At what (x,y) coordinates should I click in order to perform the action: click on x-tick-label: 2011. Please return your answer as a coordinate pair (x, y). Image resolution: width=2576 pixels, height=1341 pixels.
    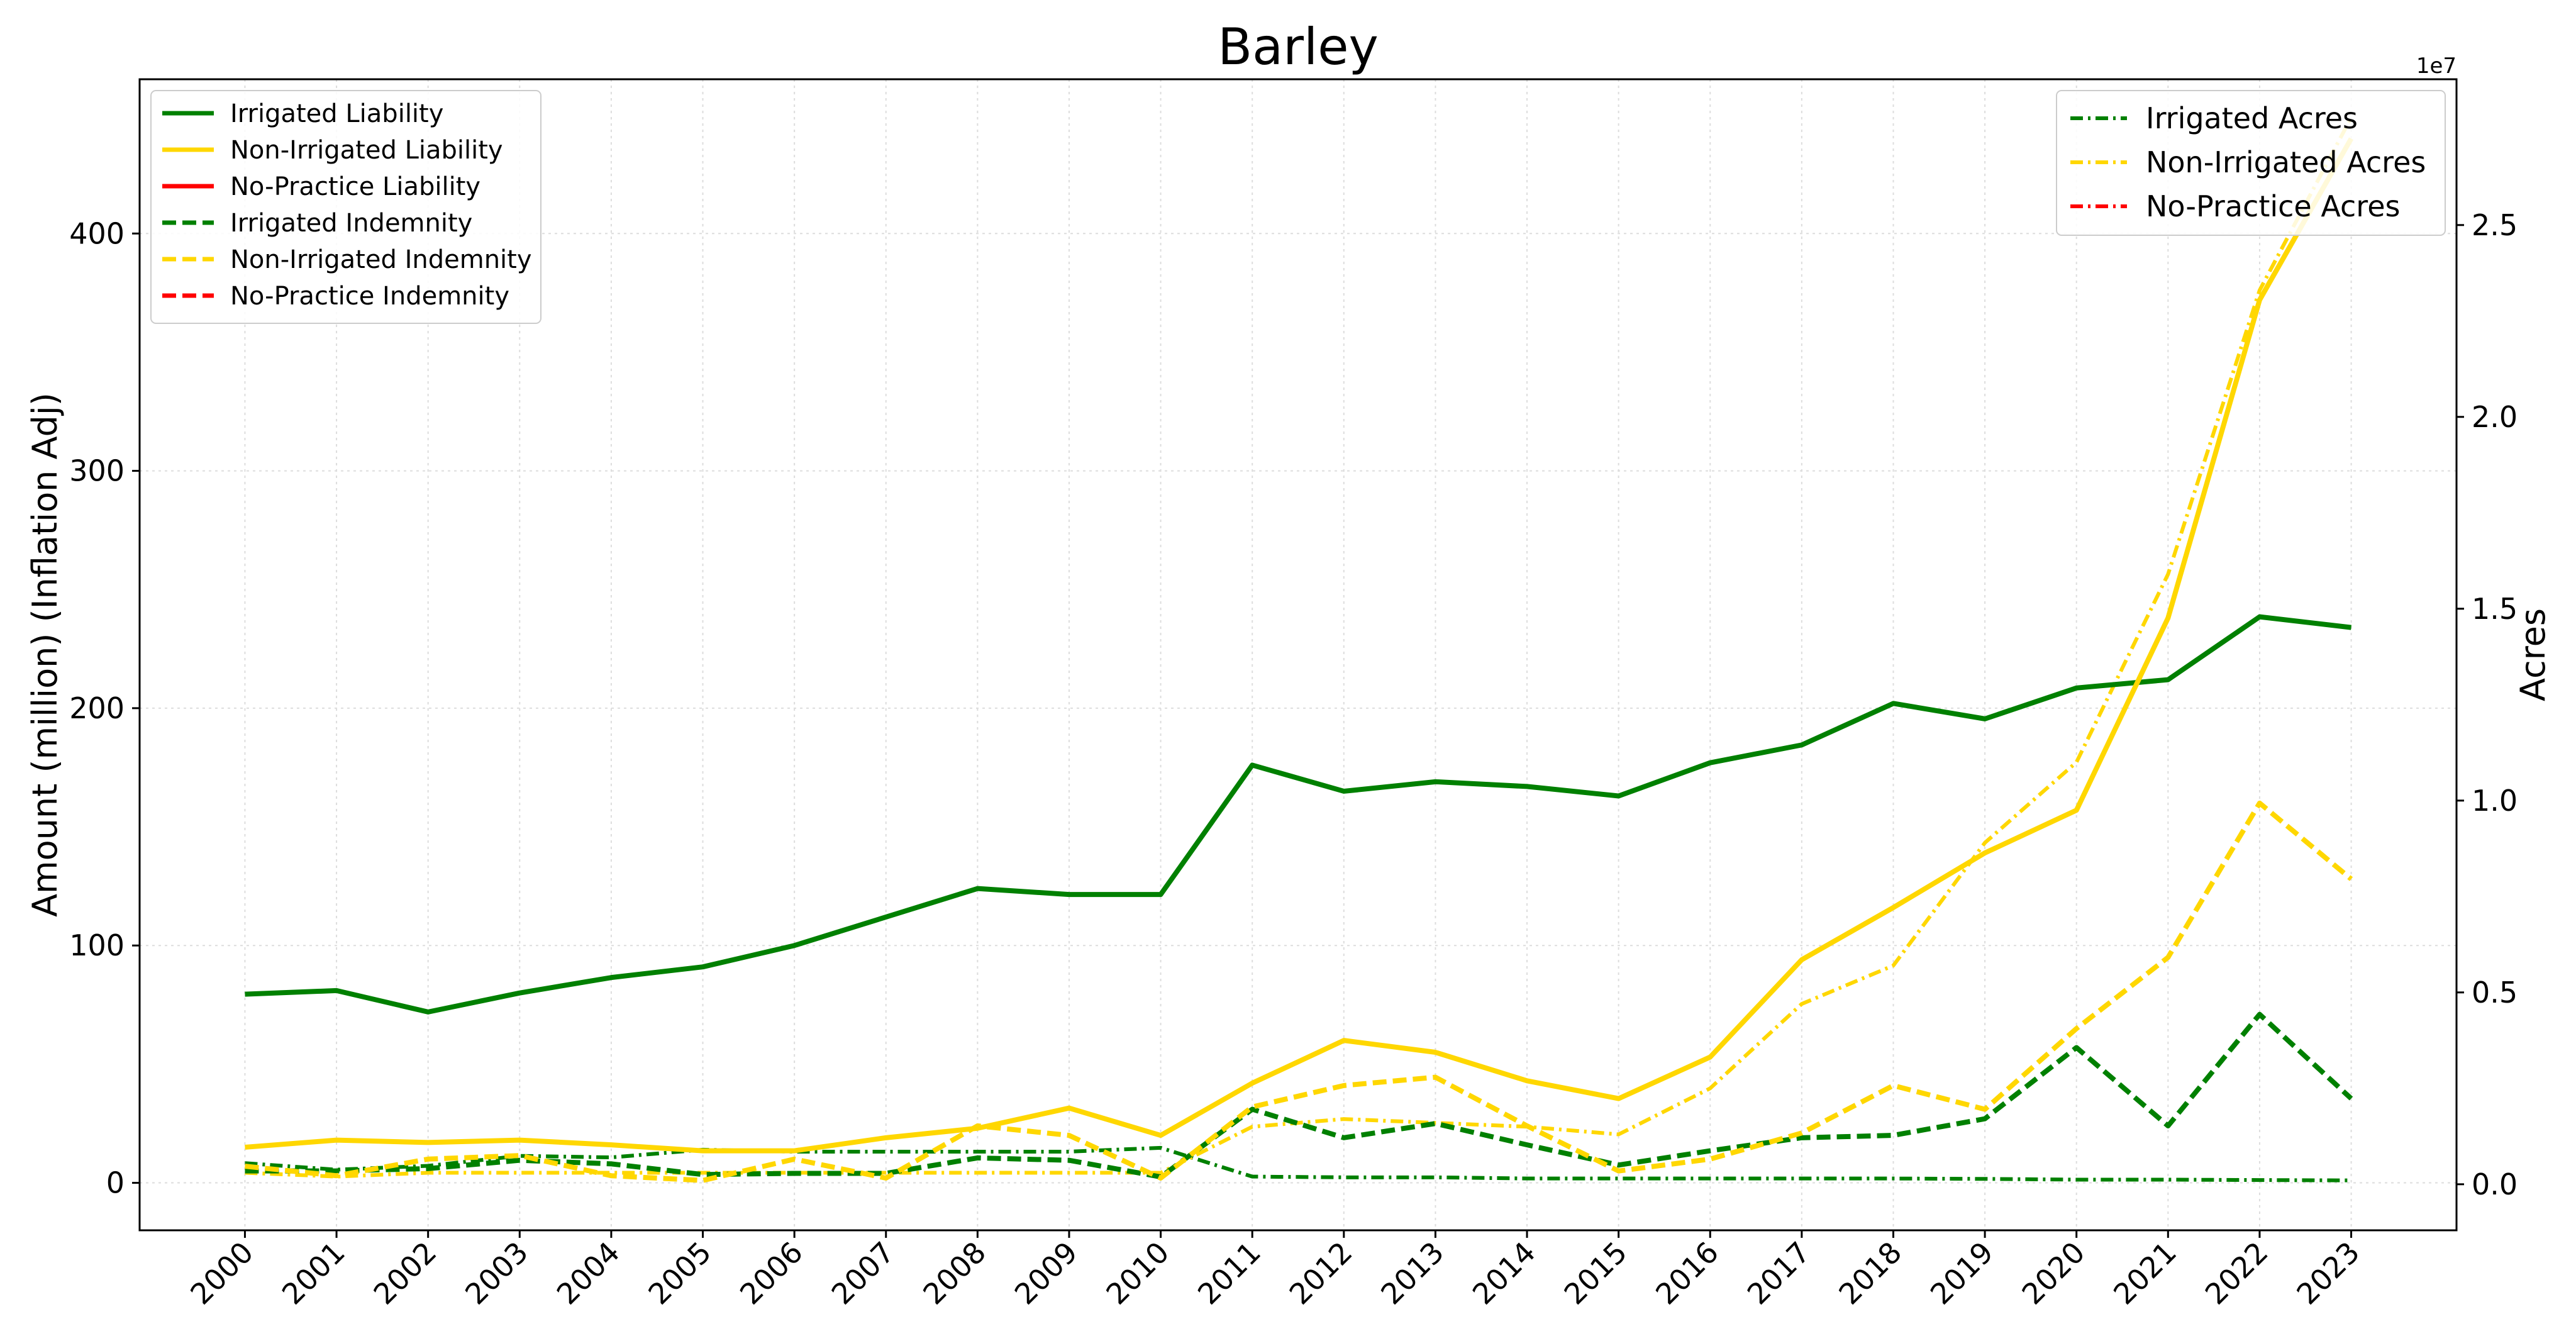
    Looking at the image, I should click on (1229, 1273).